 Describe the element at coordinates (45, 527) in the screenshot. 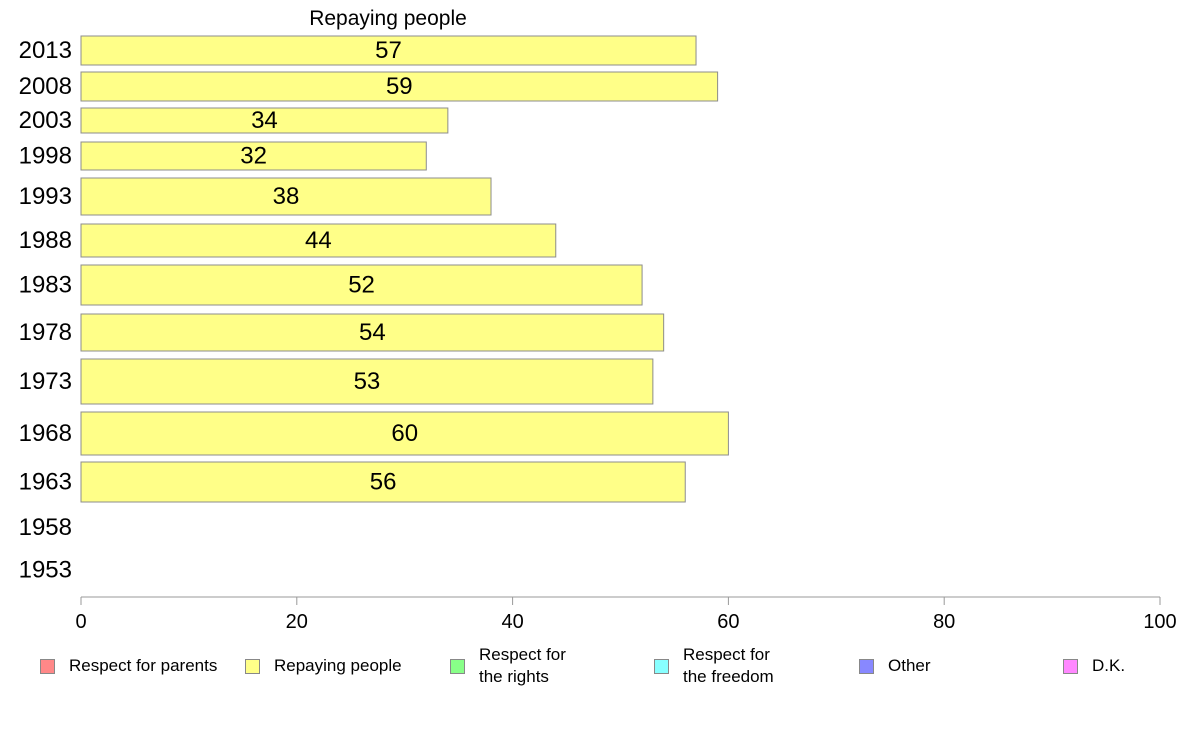

I see `y-tick-label: 1958` at that location.